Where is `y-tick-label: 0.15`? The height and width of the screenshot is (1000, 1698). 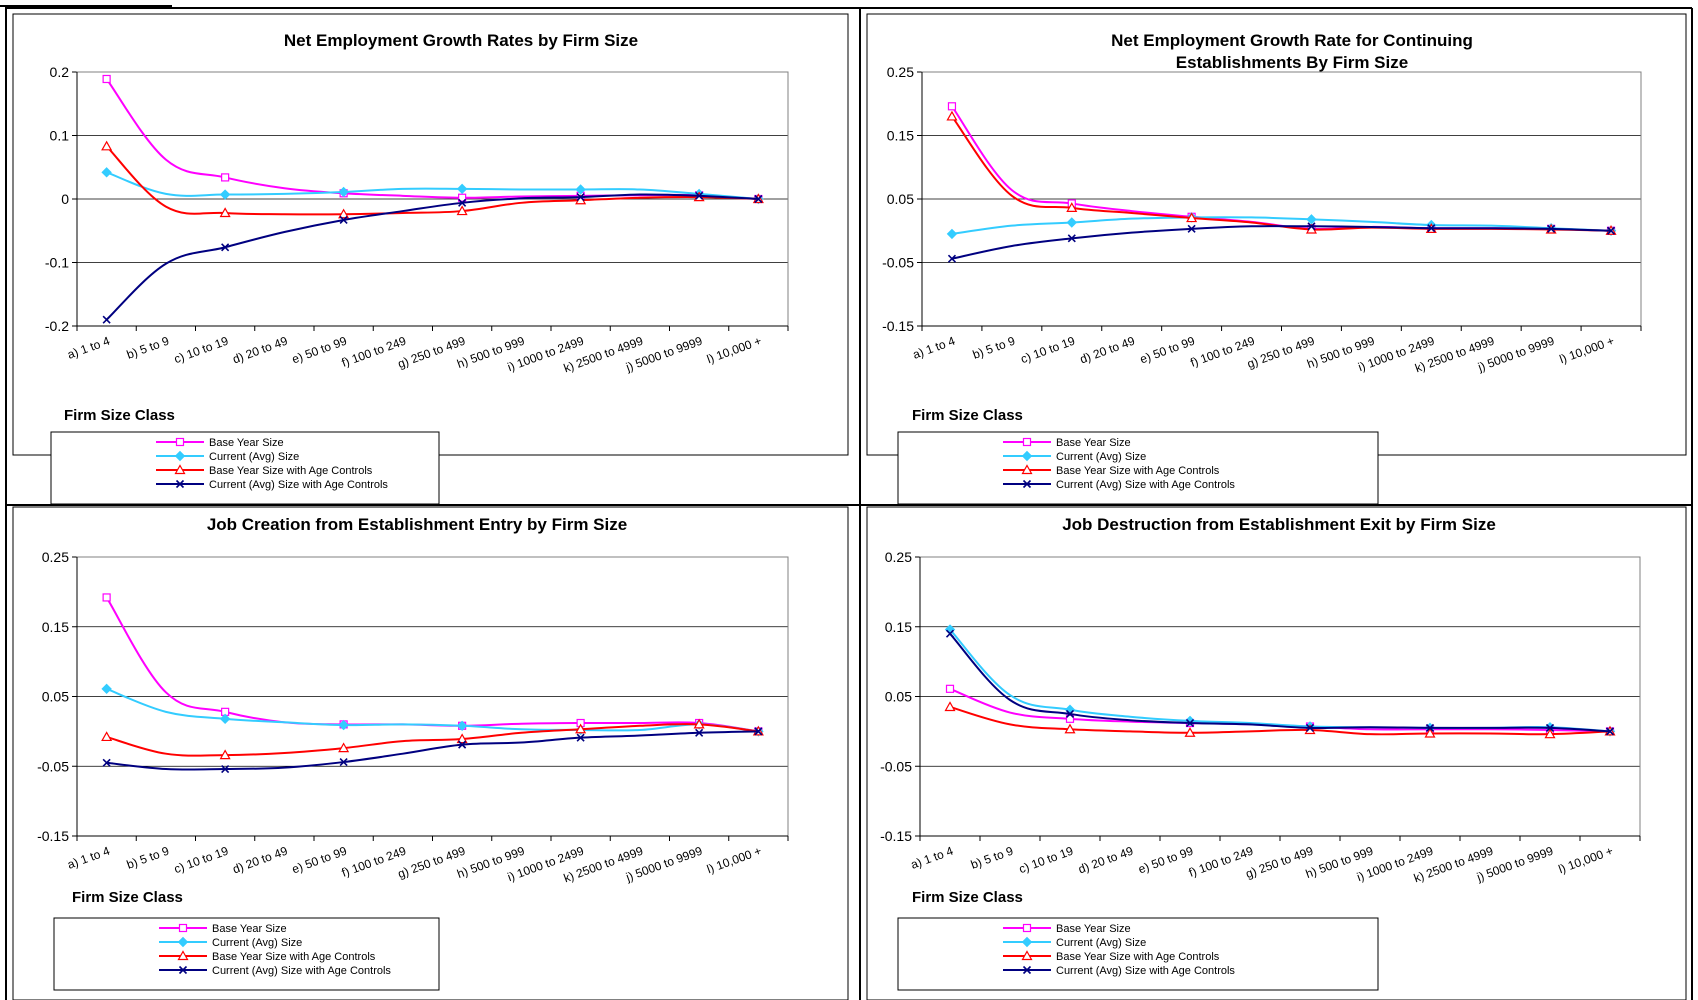 y-tick-label: 0.15 is located at coordinates (898, 627).